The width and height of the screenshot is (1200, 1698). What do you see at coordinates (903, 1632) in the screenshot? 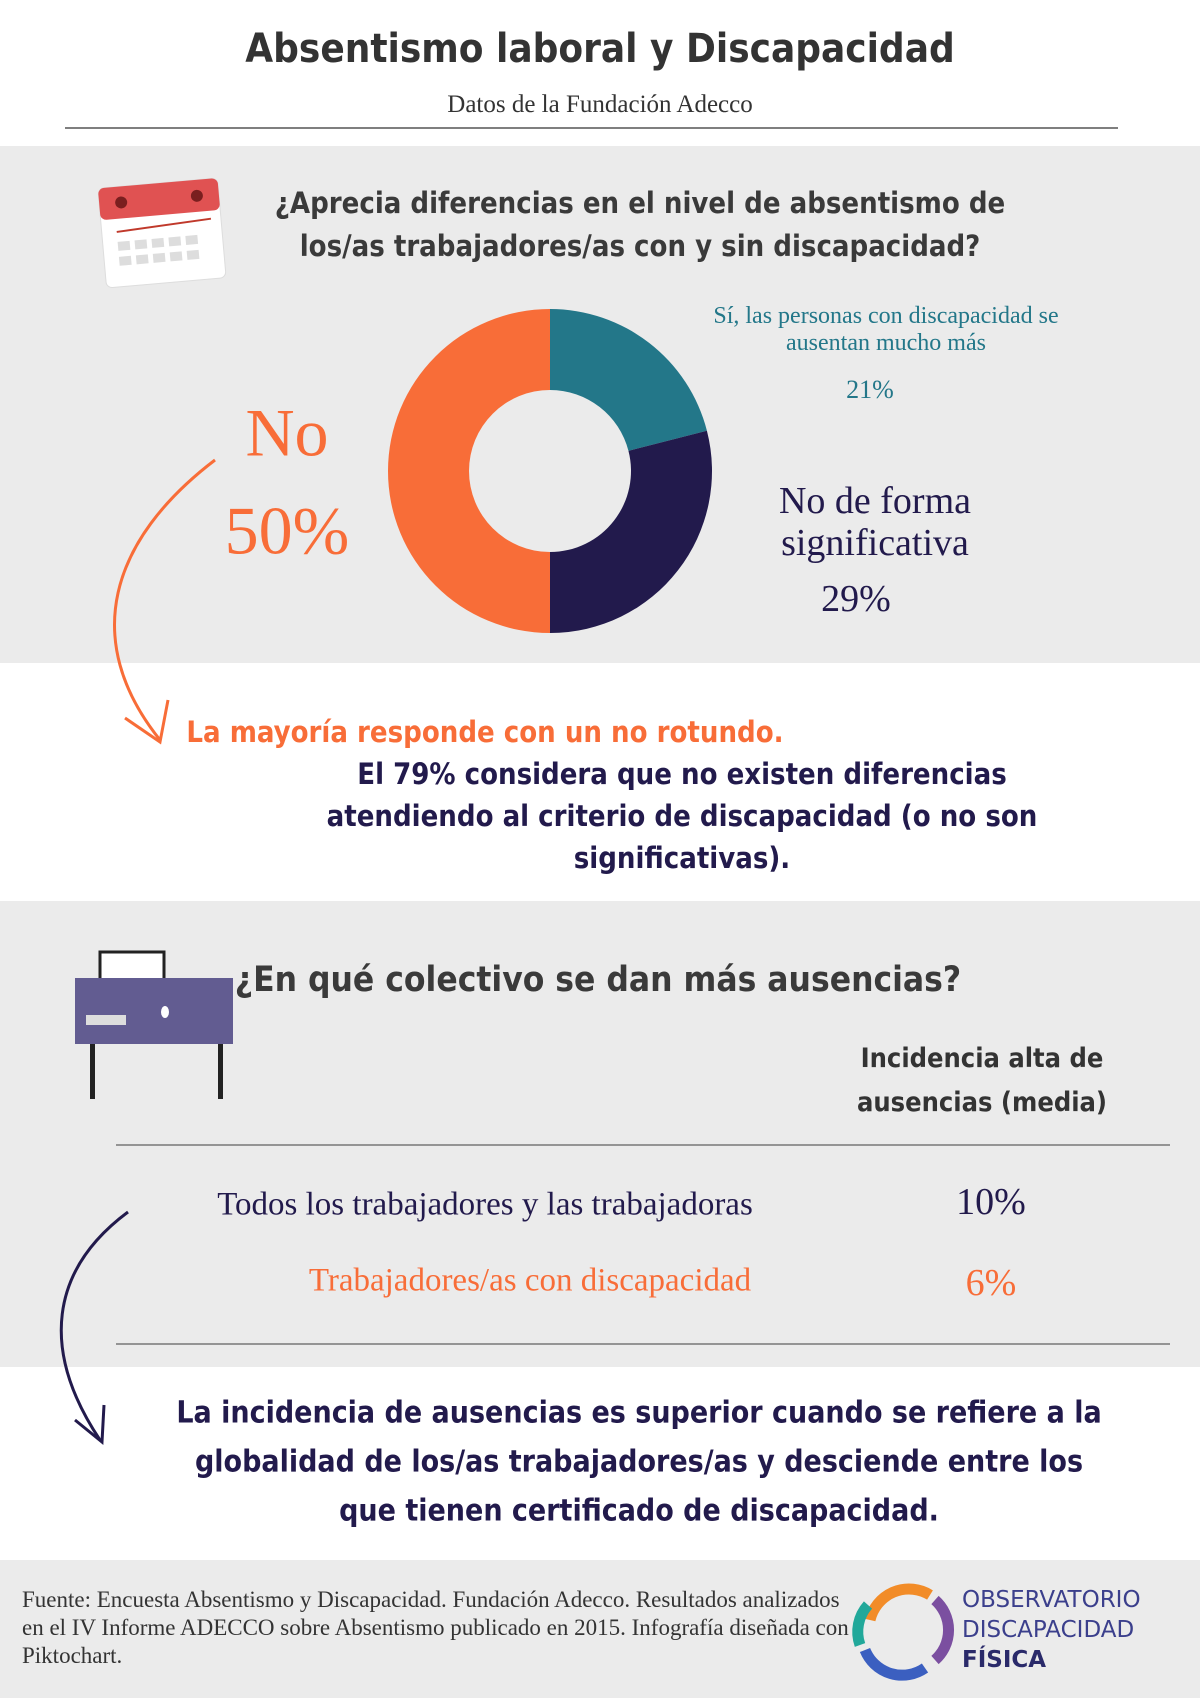
I see `logo-mark` at bounding box center [903, 1632].